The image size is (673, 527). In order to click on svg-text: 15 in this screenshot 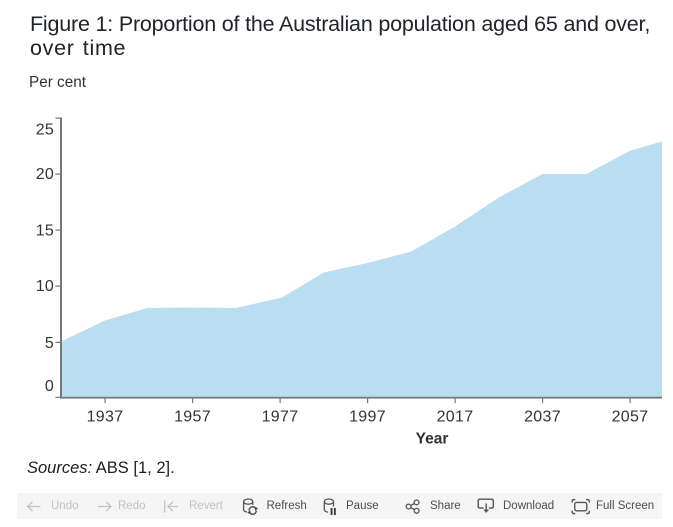, I will do `click(45, 231)`.